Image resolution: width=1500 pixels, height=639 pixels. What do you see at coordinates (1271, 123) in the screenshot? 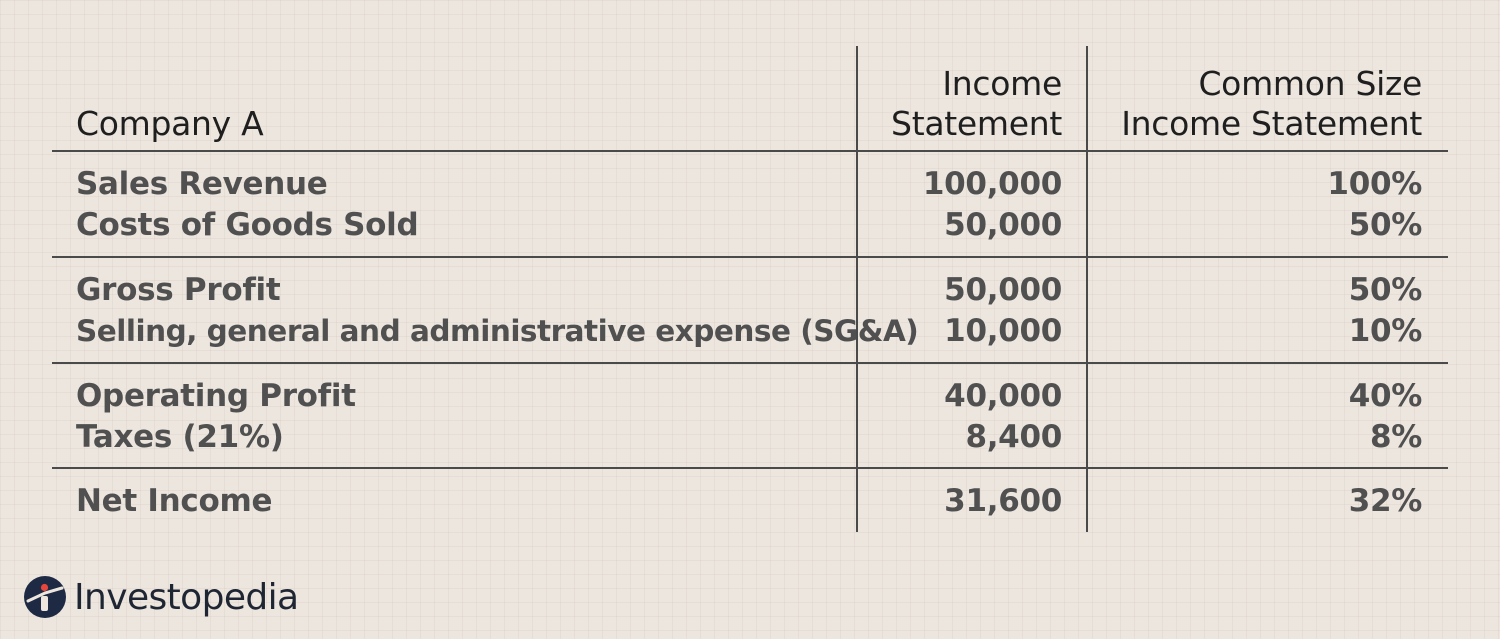
I see `common-size-header-line2: Income Statement` at bounding box center [1271, 123].